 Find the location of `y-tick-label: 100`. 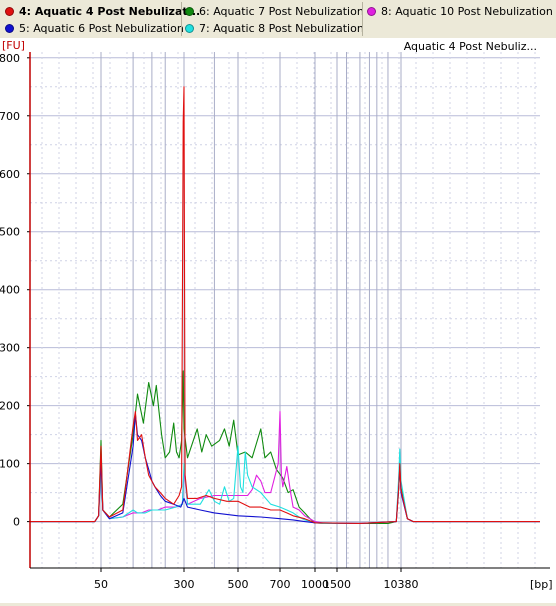

y-tick-label: 100 is located at coordinates (10, 464).